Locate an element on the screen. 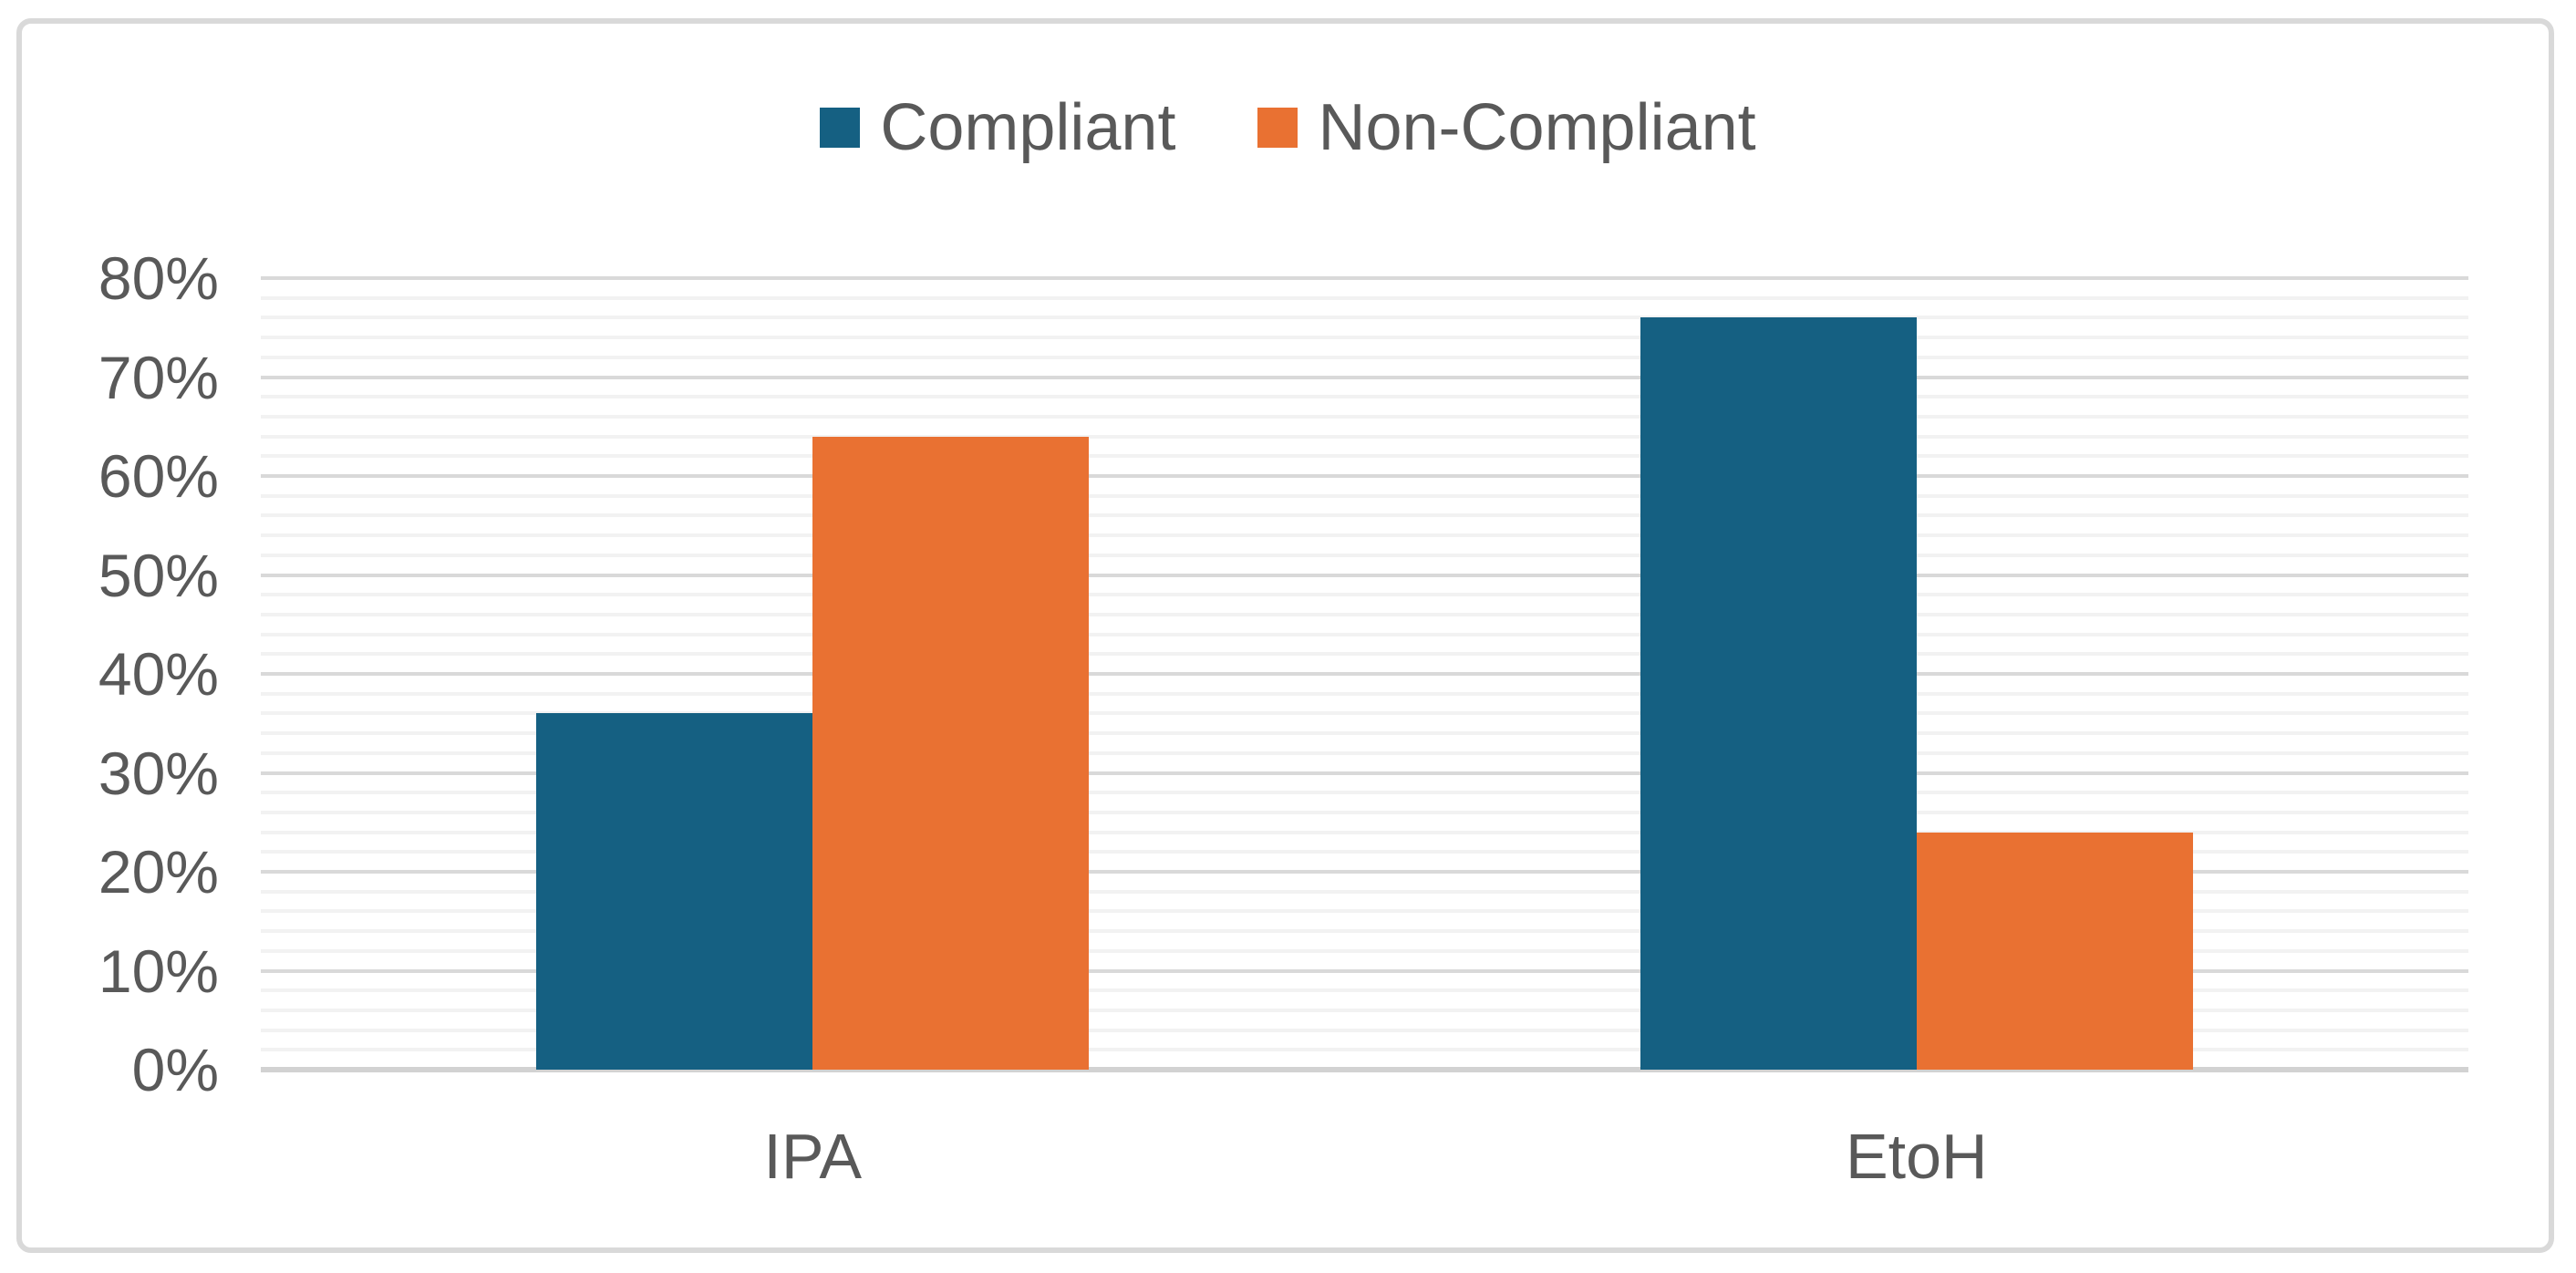 The image size is (2576, 1273). x-axis-category-labels: IPA EtoH is located at coordinates (1364, 1165).